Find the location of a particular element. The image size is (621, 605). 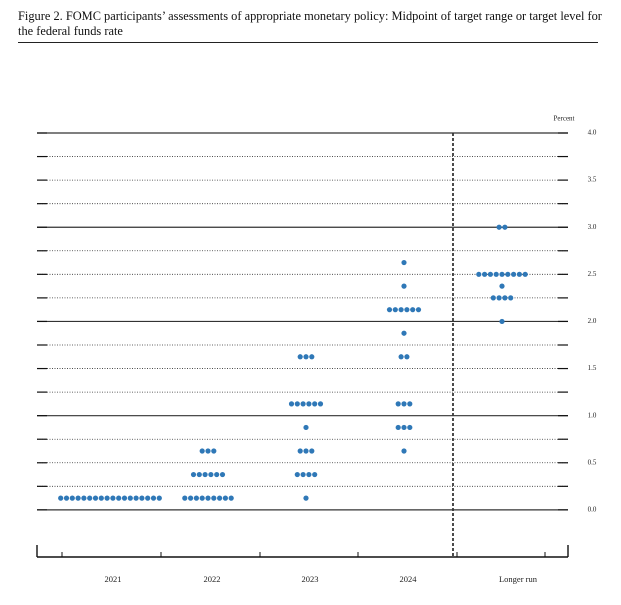

x-tick-label: 2024 is located at coordinates (409, 579).